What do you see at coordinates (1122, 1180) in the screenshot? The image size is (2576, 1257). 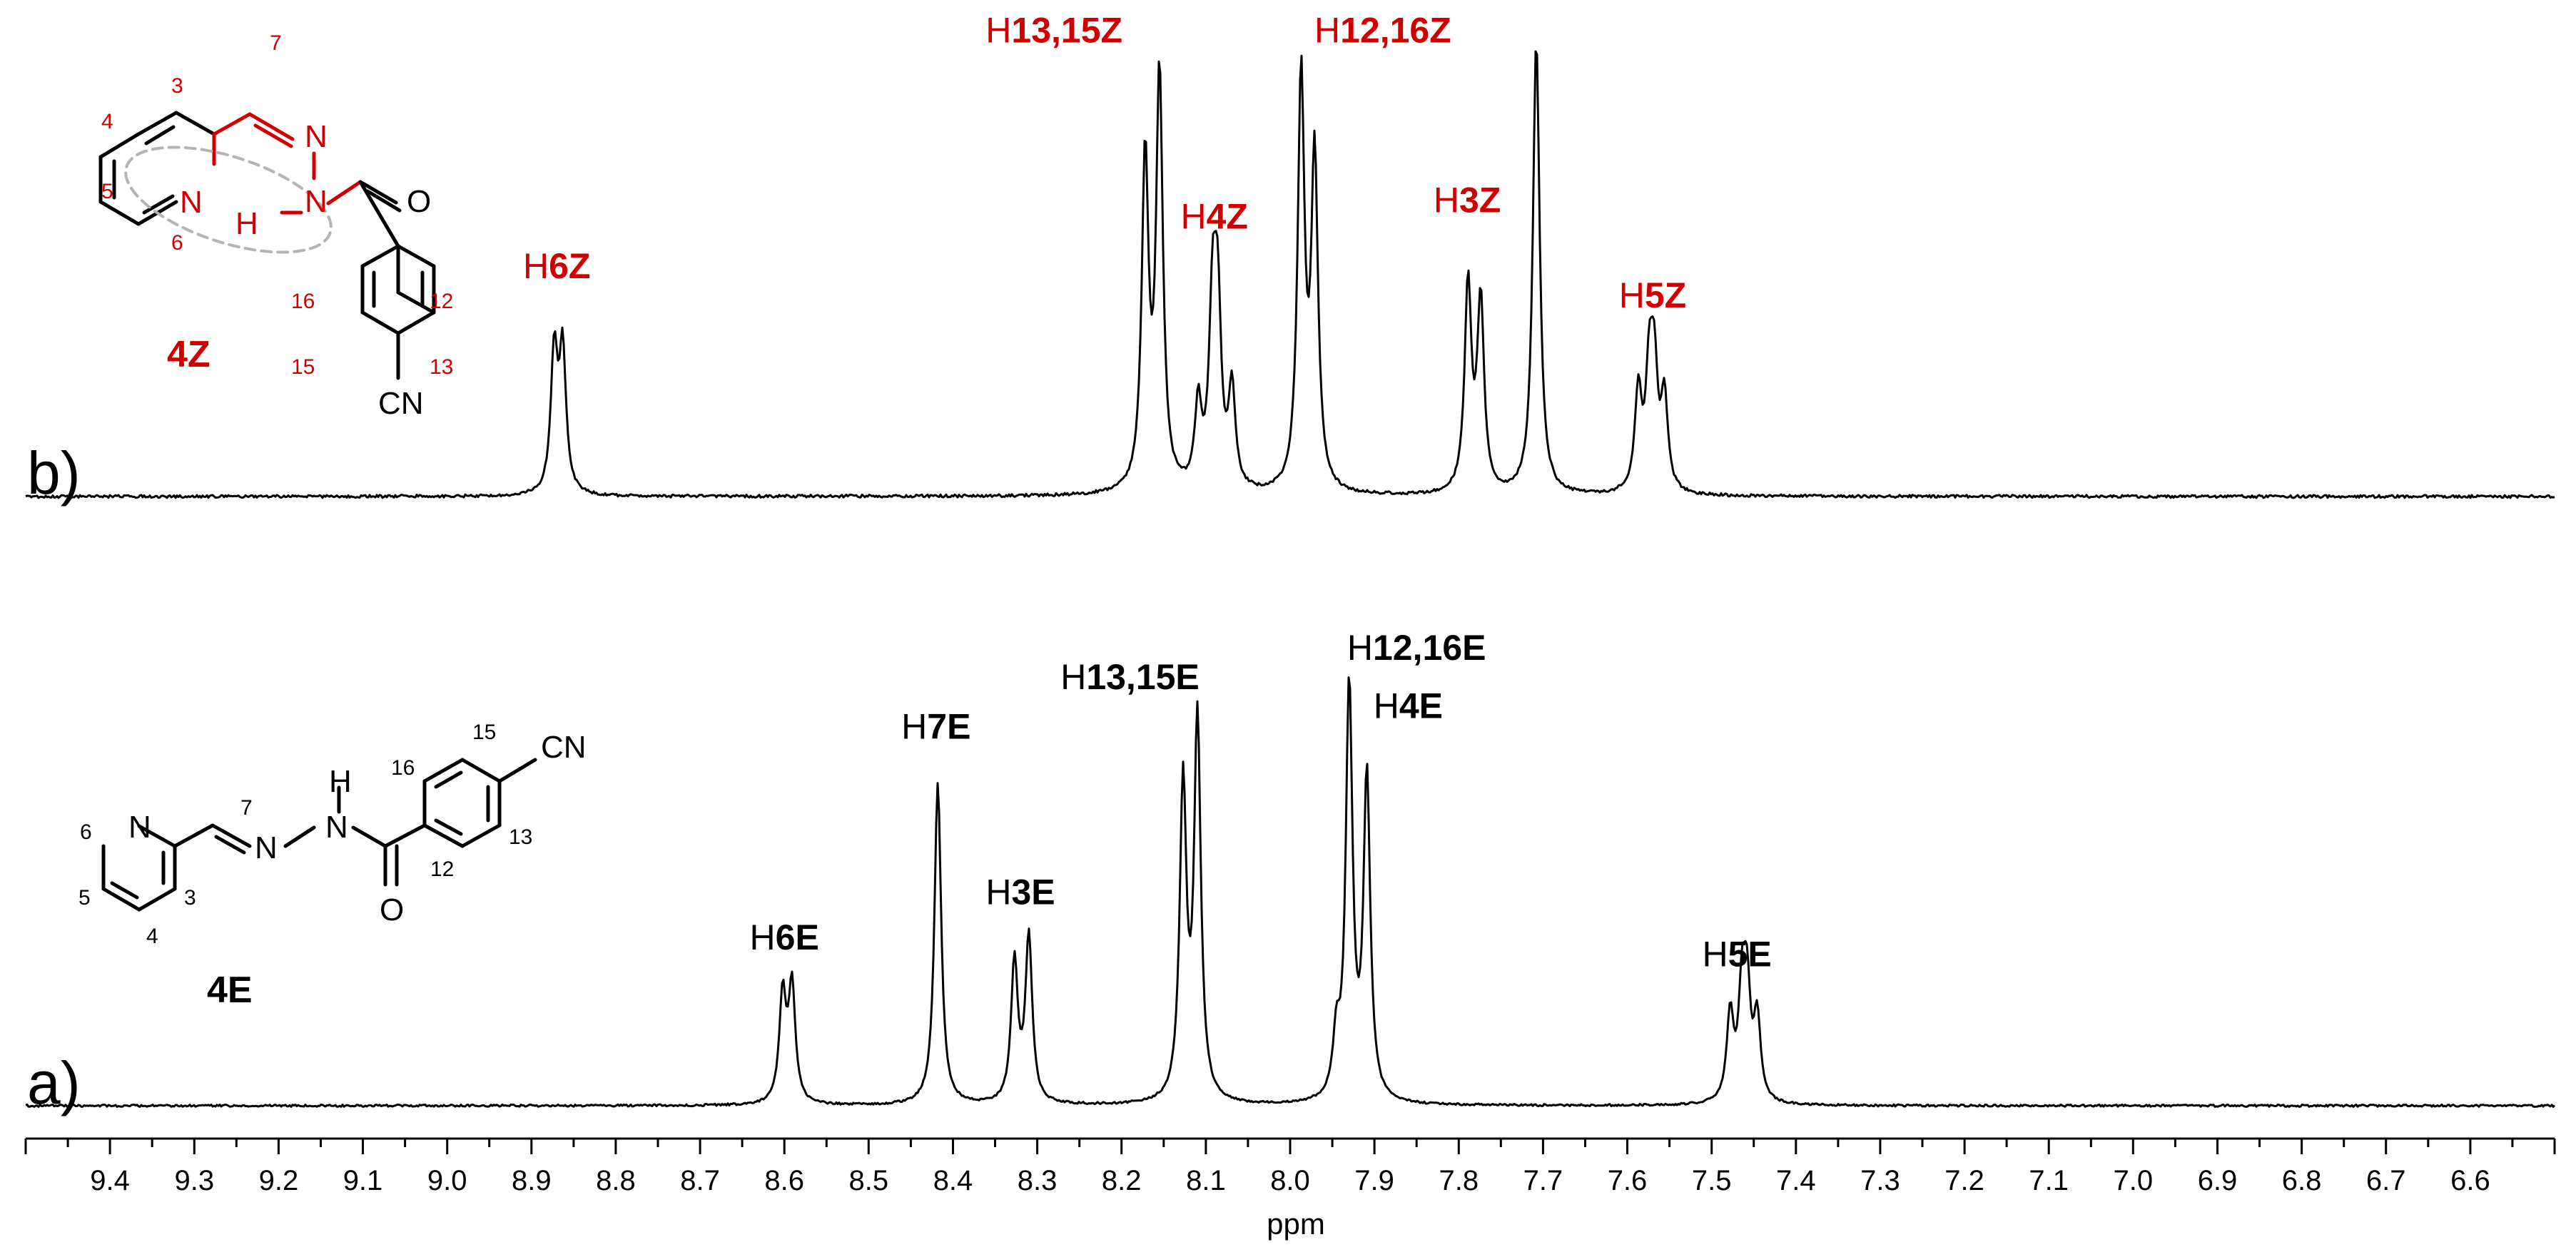 I see `tick-label: 8.2` at bounding box center [1122, 1180].